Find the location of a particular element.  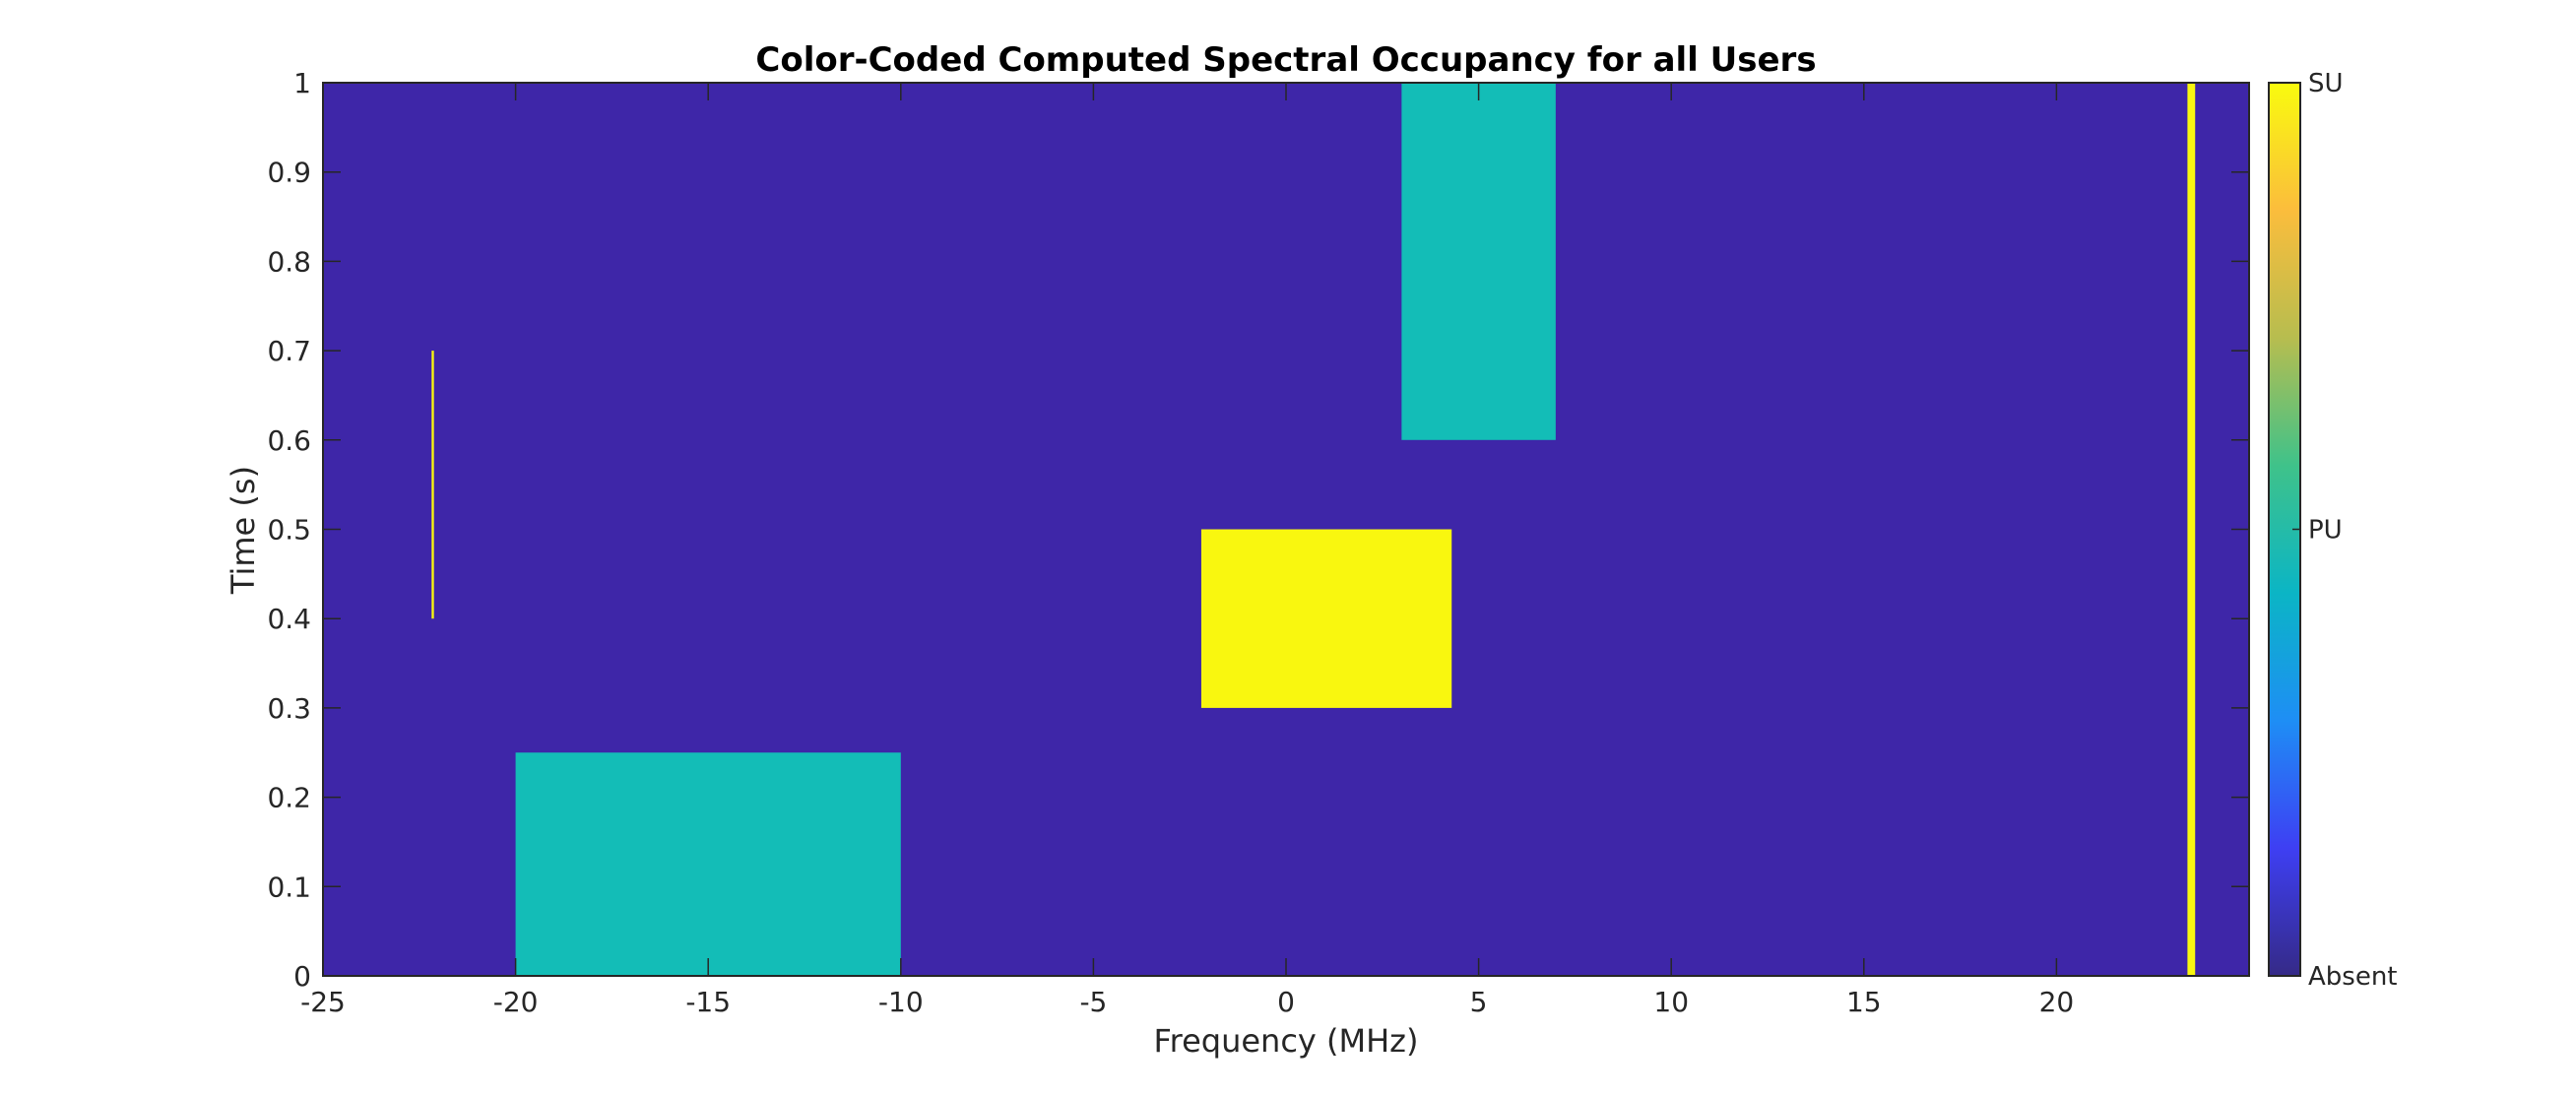

x-tick-label: -10 is located at coordinates (901, 1002).